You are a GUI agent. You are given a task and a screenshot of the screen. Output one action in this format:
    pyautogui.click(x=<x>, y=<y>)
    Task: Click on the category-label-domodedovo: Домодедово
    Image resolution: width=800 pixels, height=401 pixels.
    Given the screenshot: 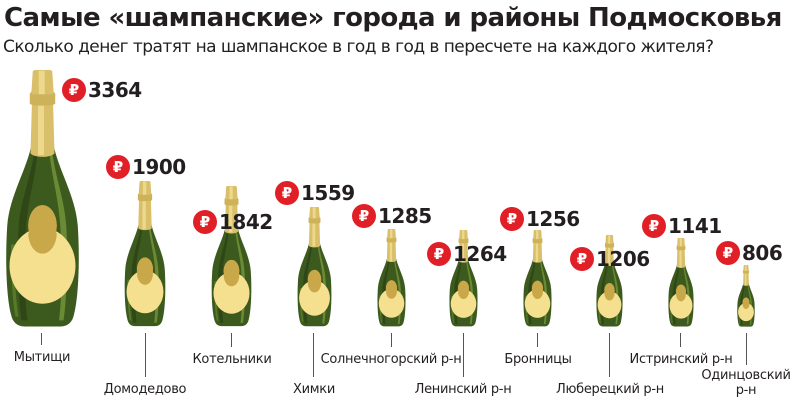 What is the action you would take?
    pyautogui.click(x=145, y=389)
    